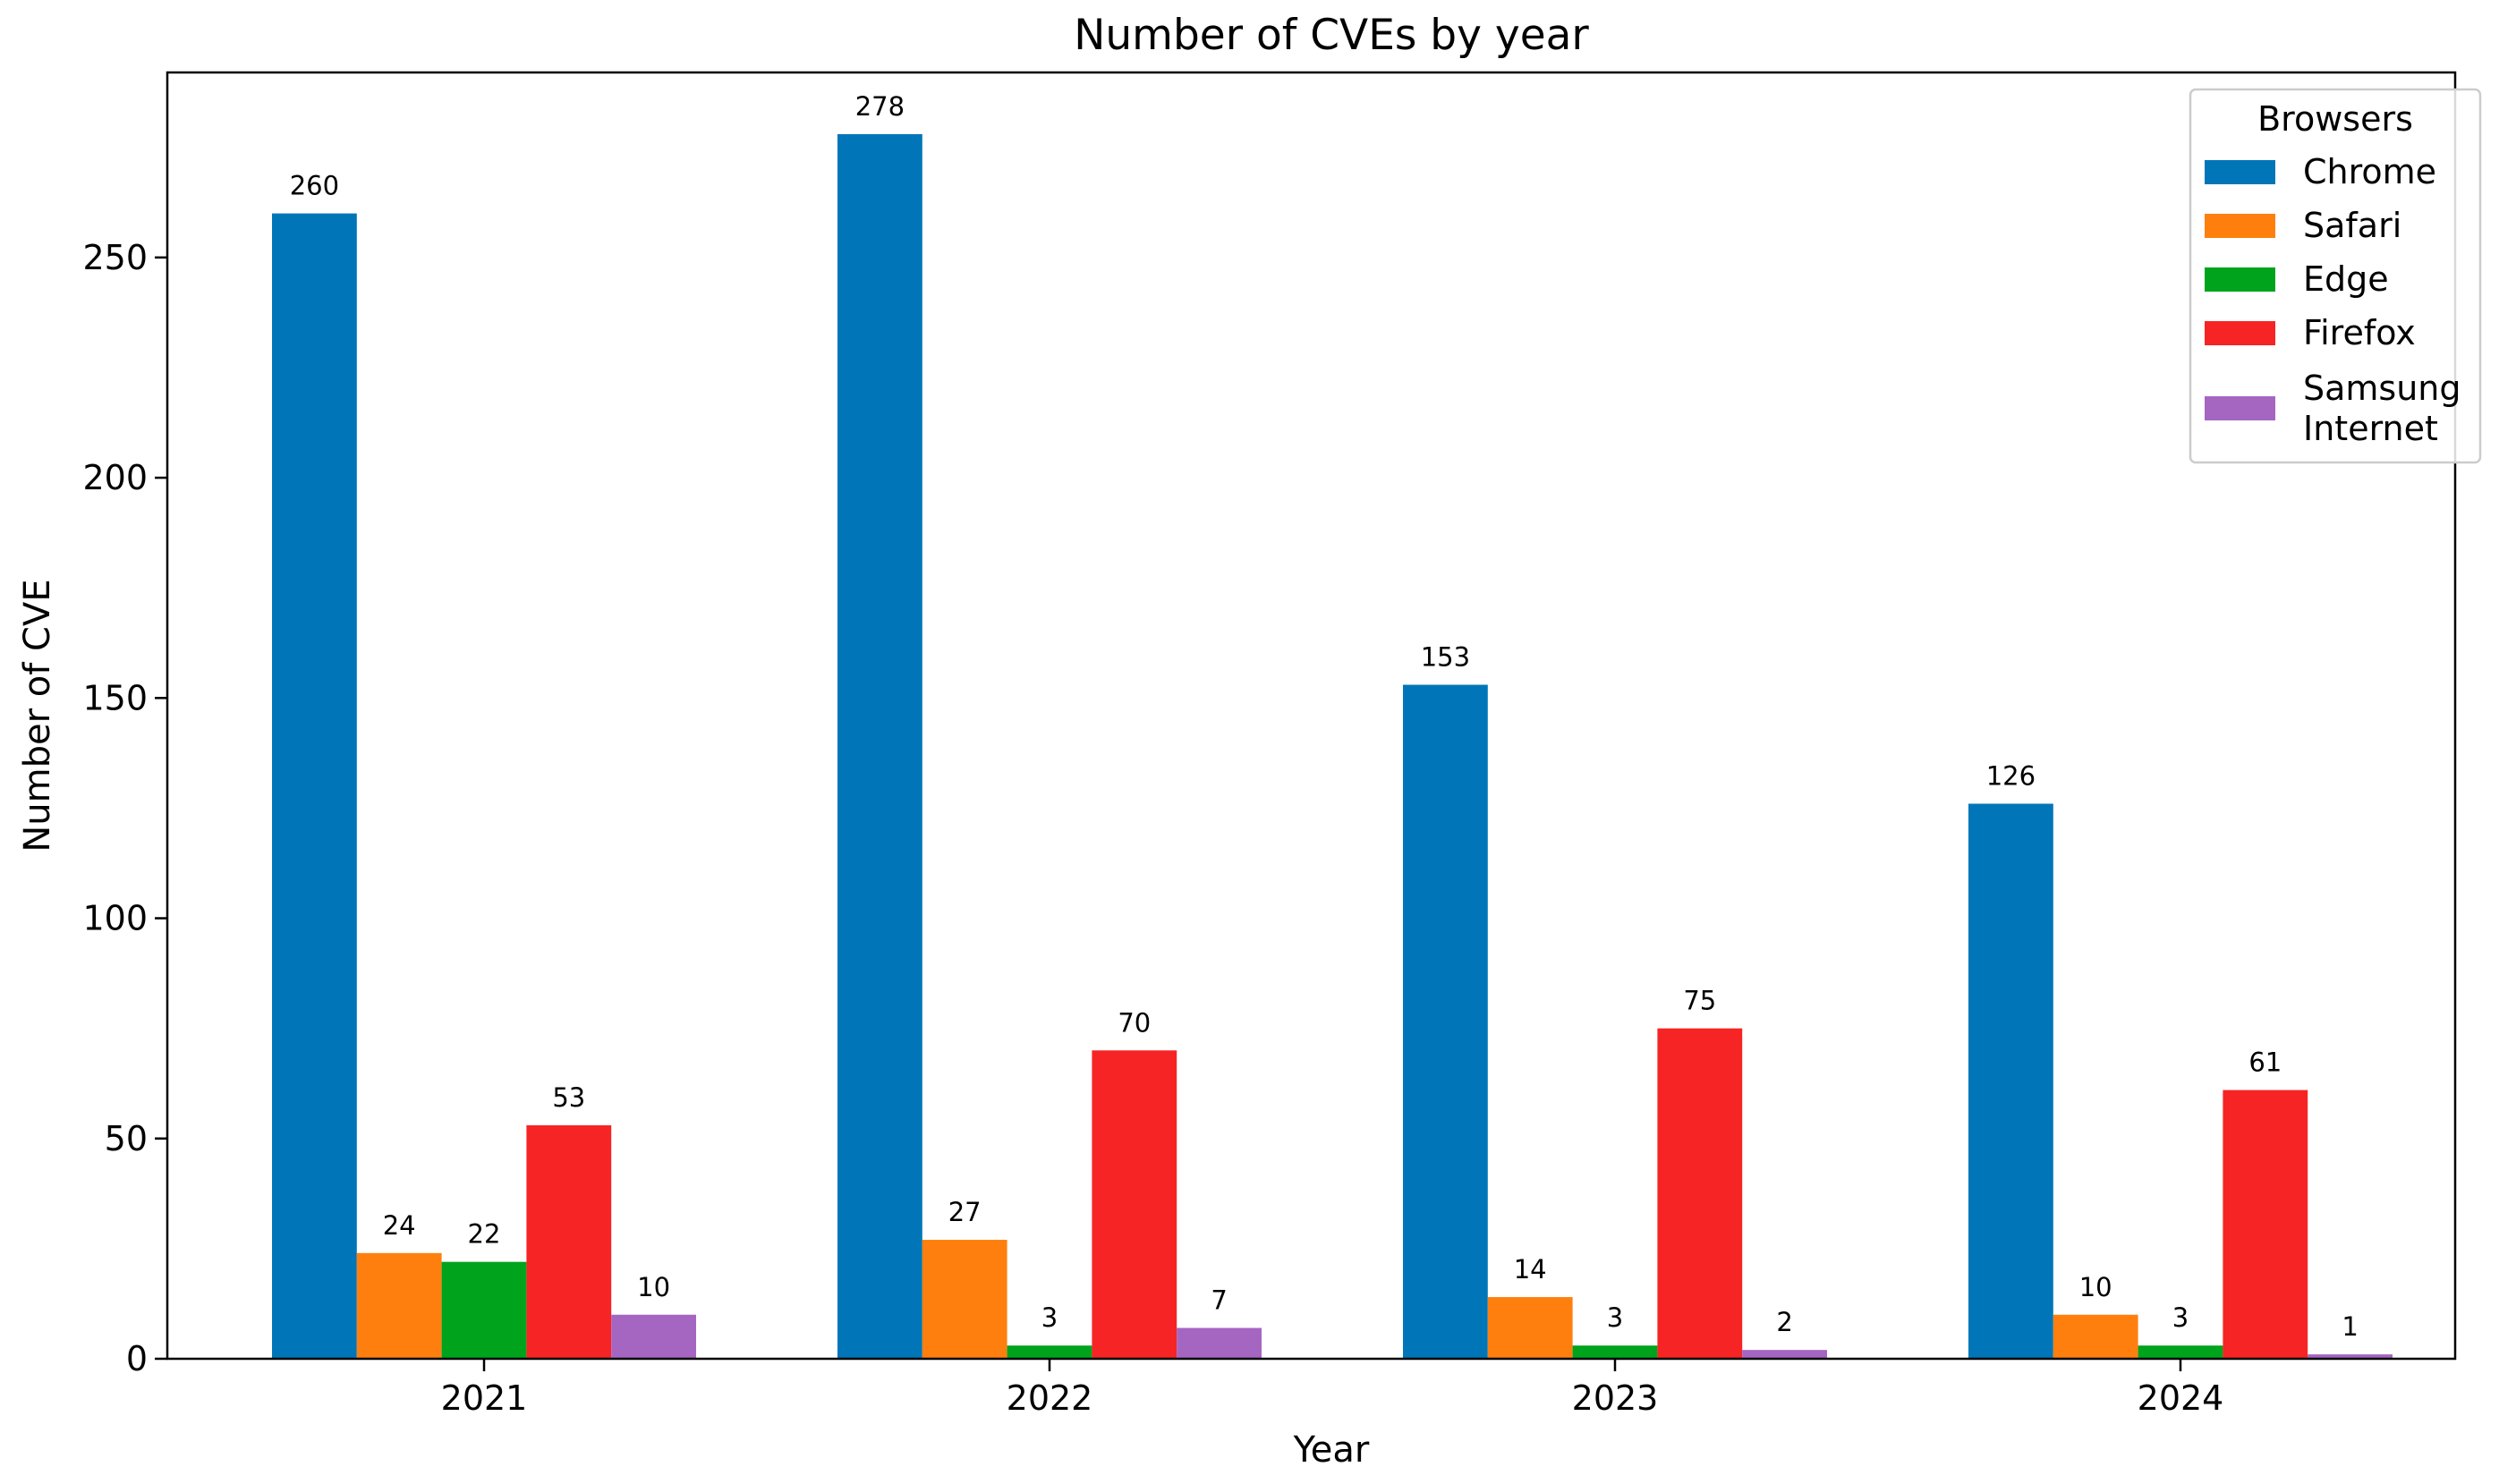  Describe the element at coordinates (2240, 333) in the screenshot. I see `legend-swatch-firefox` at that location.